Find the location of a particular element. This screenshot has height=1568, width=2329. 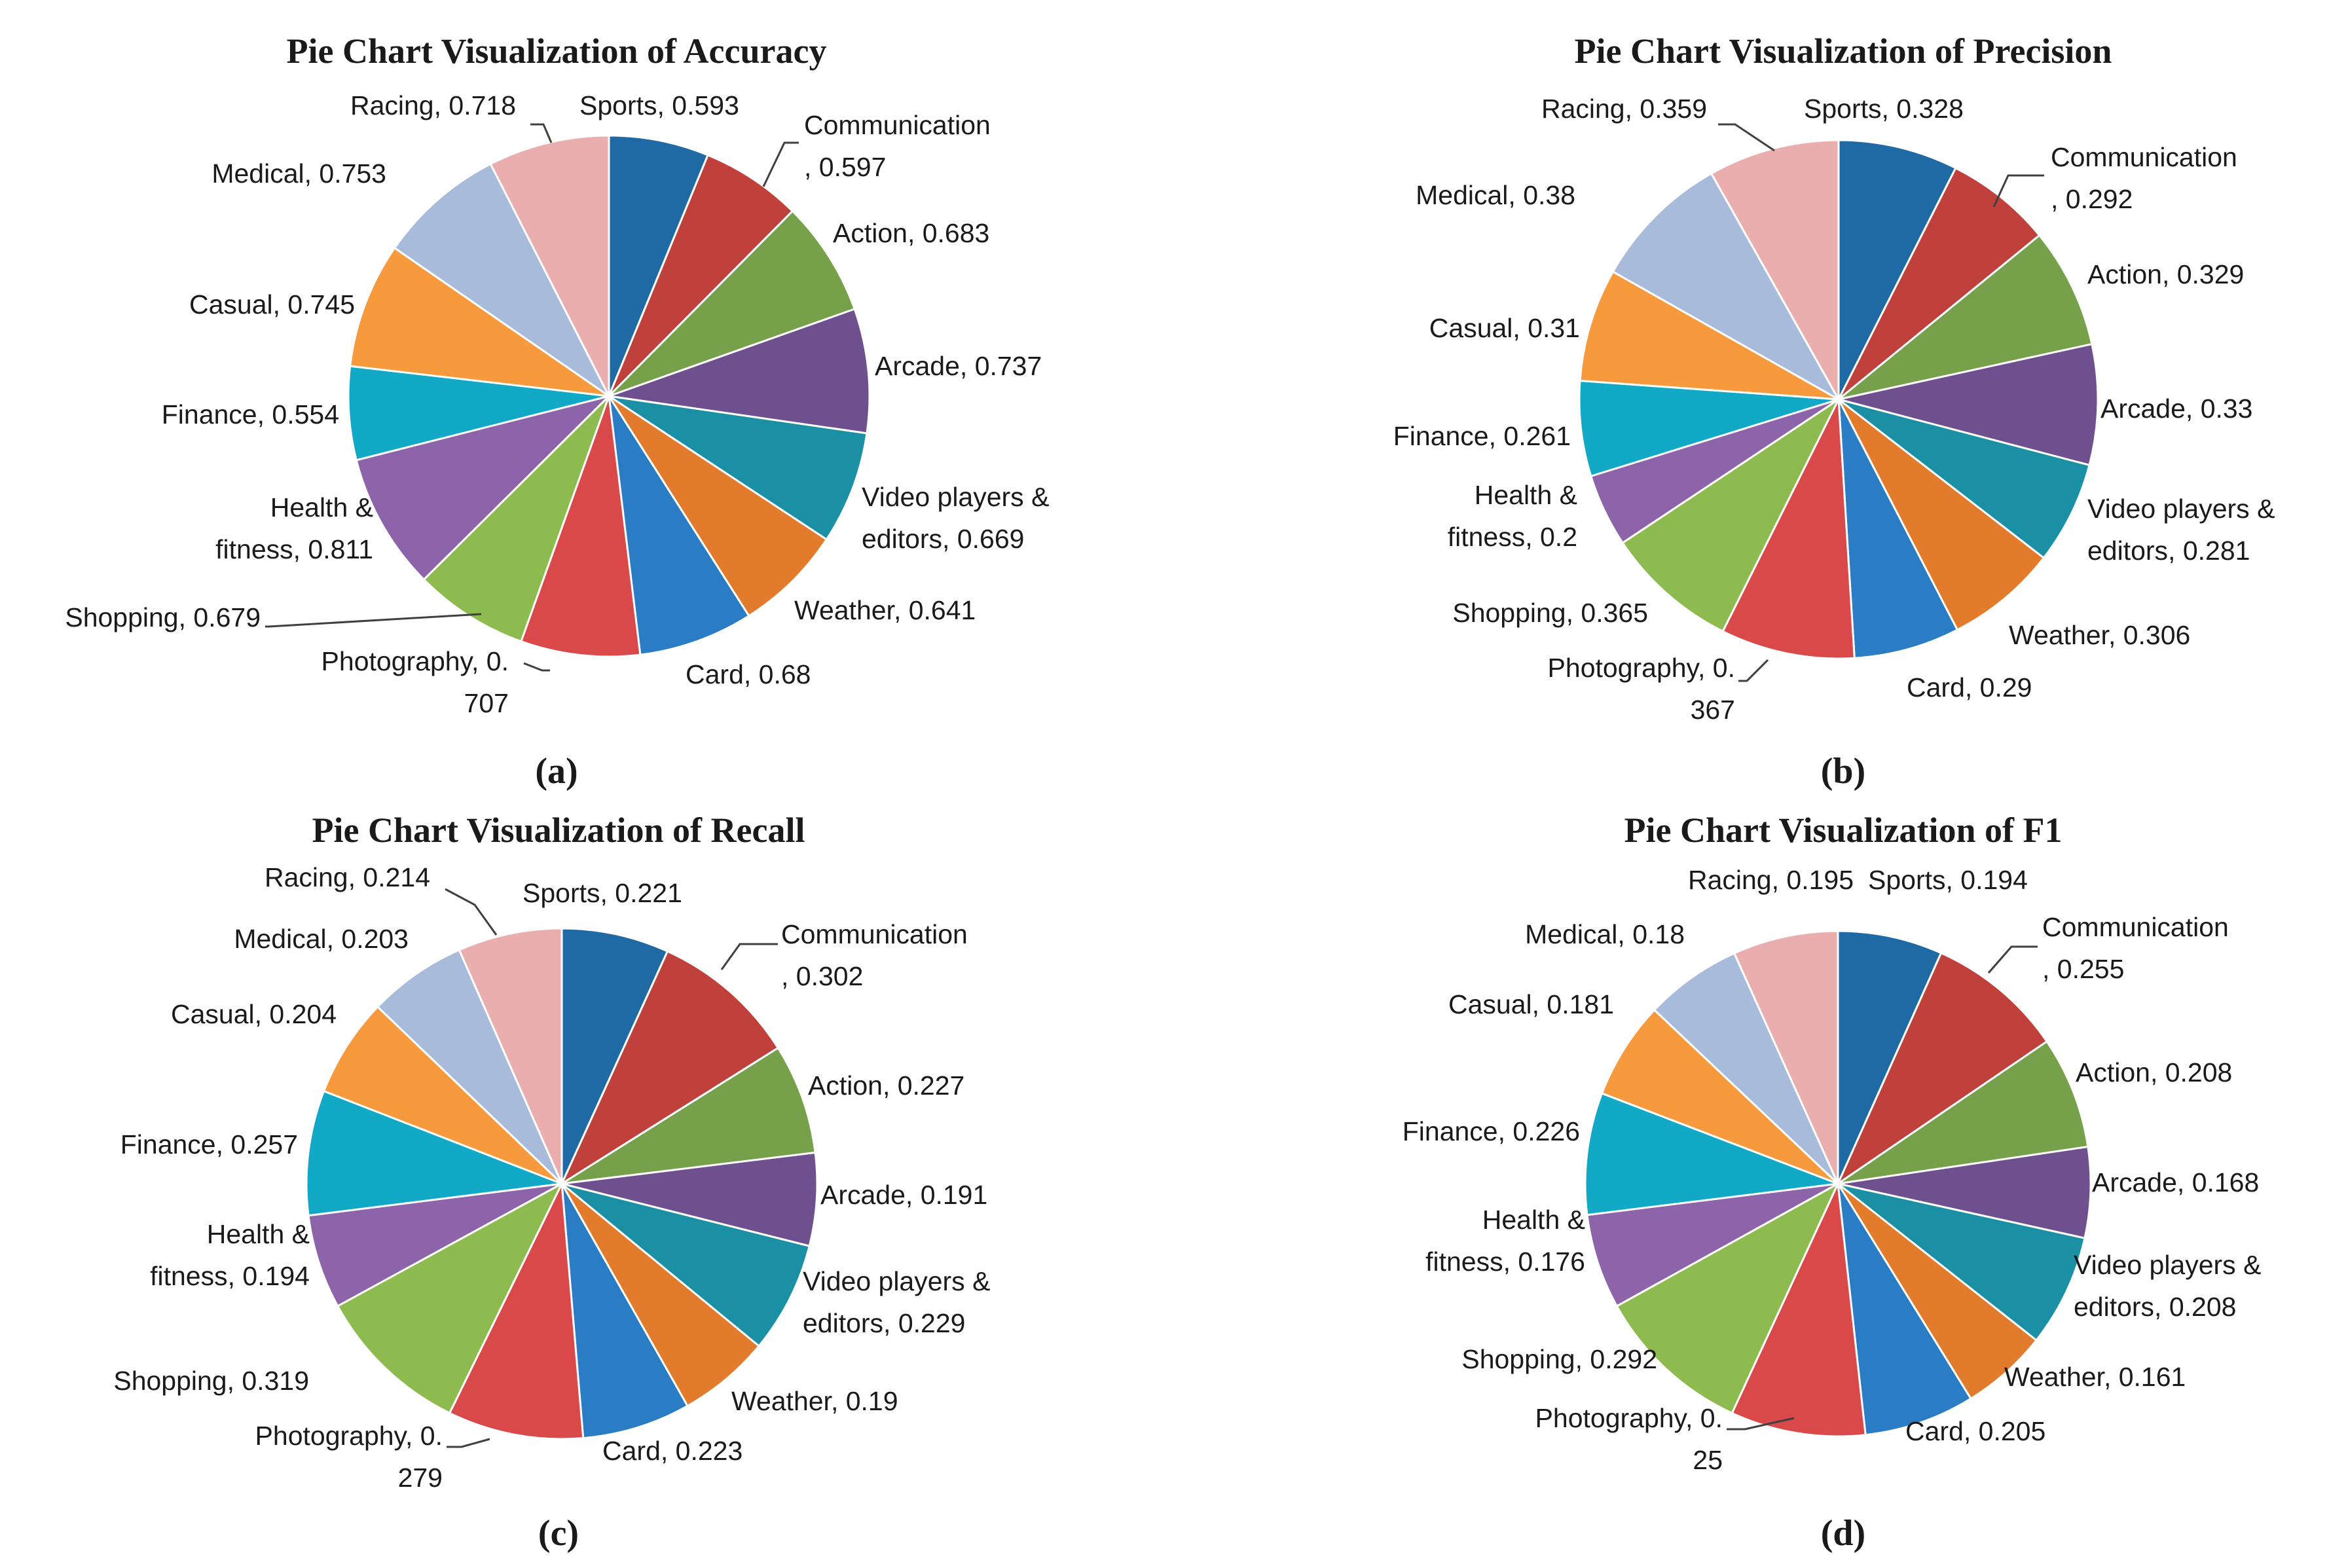

pie-slices is located at coordinates (609, 396).